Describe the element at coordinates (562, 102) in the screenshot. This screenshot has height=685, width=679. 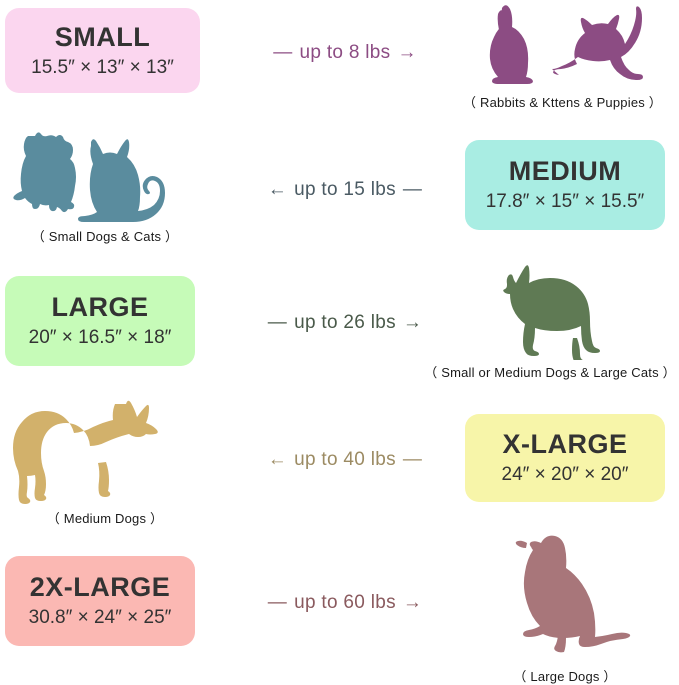
I see `pet-types-caption: （ Rabbits & Kttens & Puppies ）` at that location.